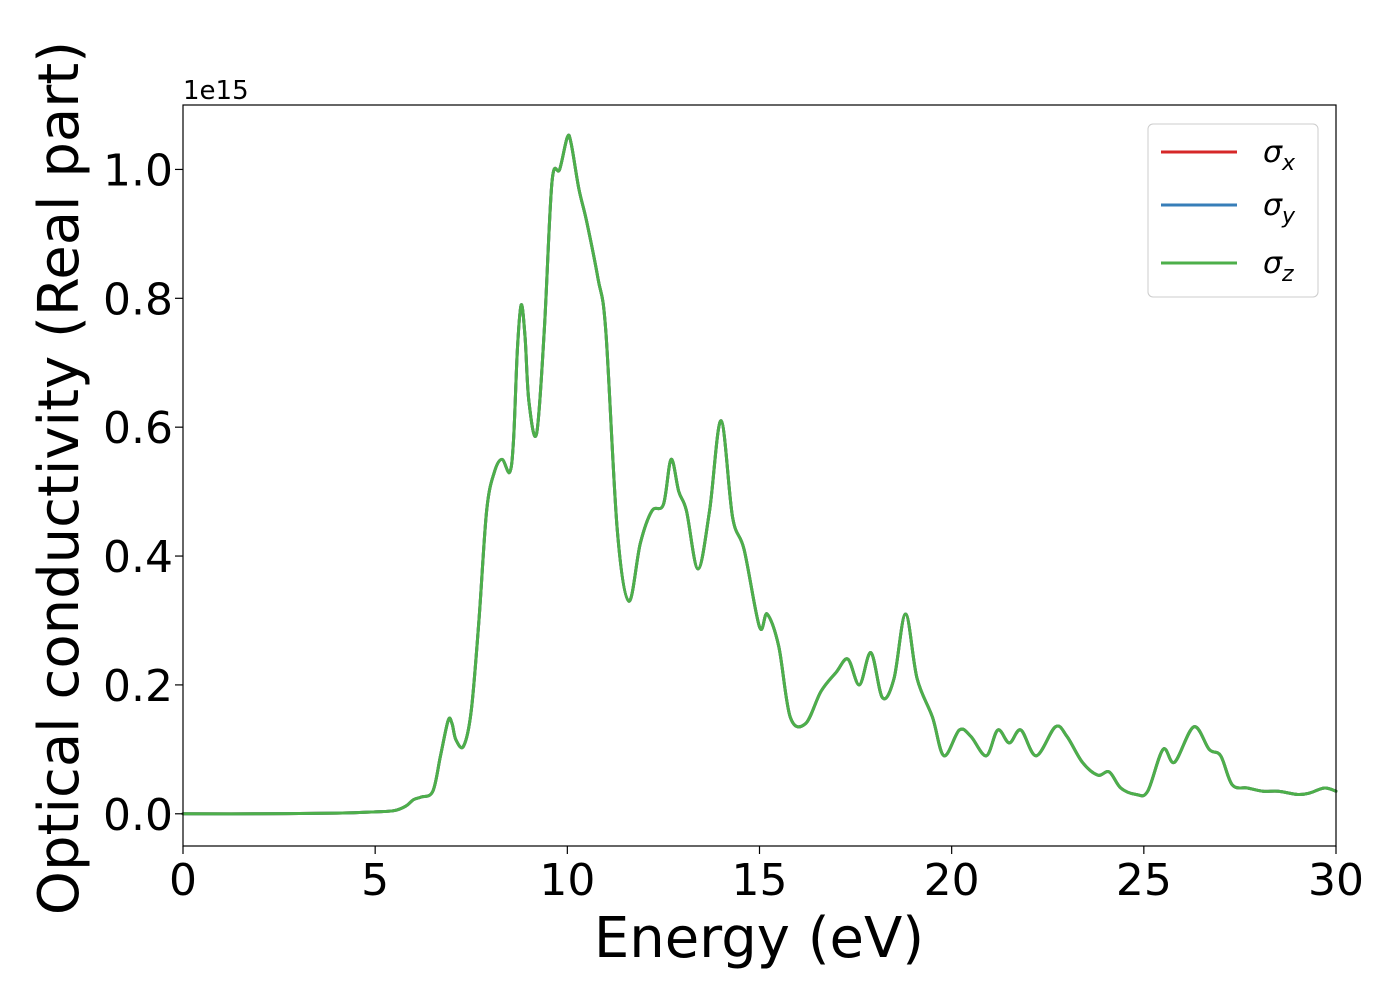  Describe the element at coordinates (59, 478) in the screenshot. I see `y-axis-title: Optical conductivity (Real part)` at that location.